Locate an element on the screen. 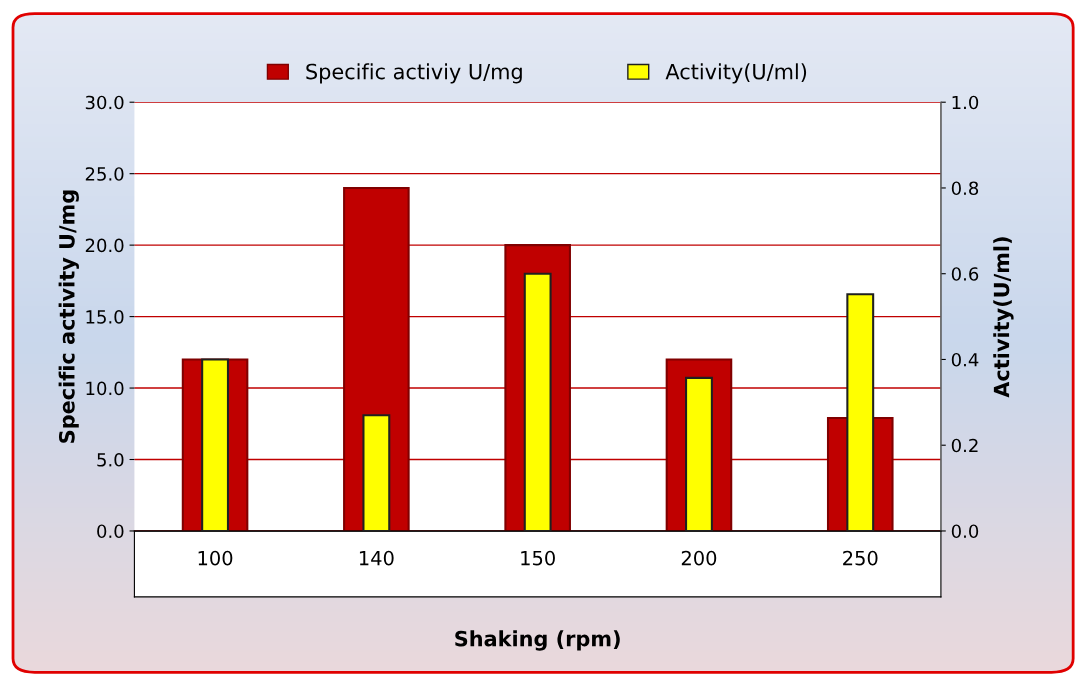 The height and width of the screenshot is (686, 1084). y-axis-title: Specific activity U/mg is located at coordinates (68, 316).